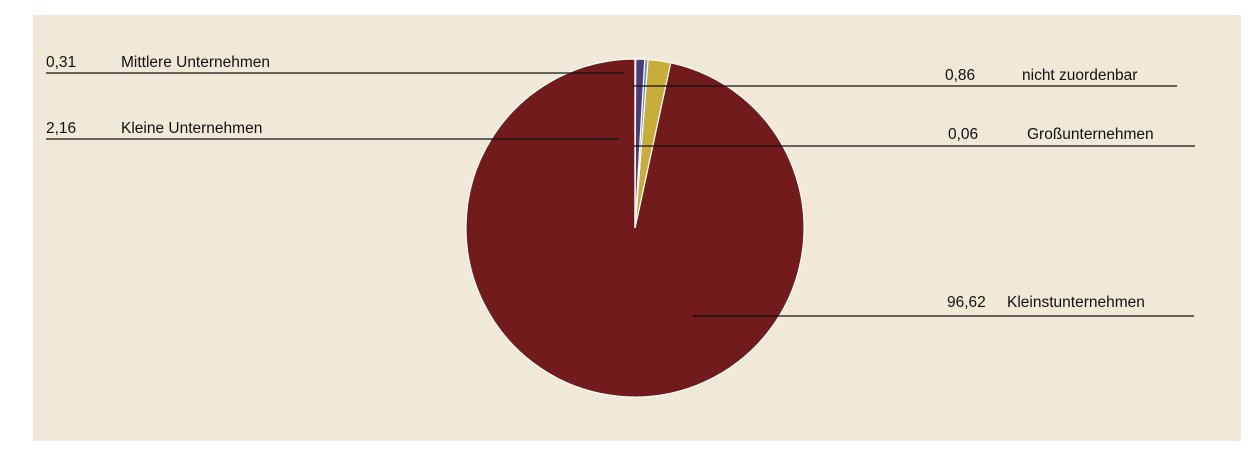 The image size is (1248, 455). What do you see at coordinates (963, 134) in the screenshot?
I see `value-label-gross: 0,06` at bounding box center [963, 134].